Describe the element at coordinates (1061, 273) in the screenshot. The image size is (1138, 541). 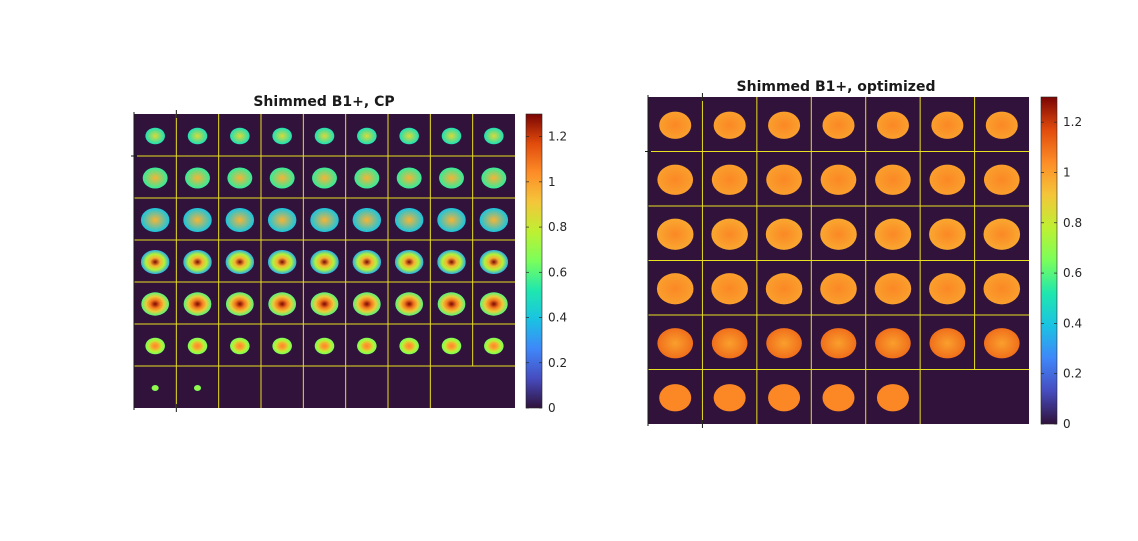
I see `optimized-colorbar-ticks: 0 0.2 0.4 0.6 0.8 1 1.2` at that location.